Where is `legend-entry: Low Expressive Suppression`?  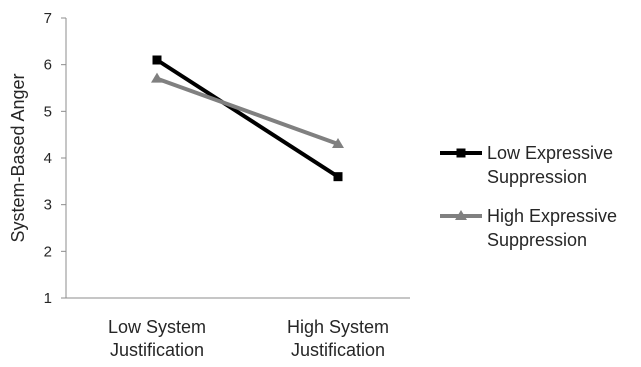
legend-entry: Low Expressive Suppression is located at coordinates (526, 165).